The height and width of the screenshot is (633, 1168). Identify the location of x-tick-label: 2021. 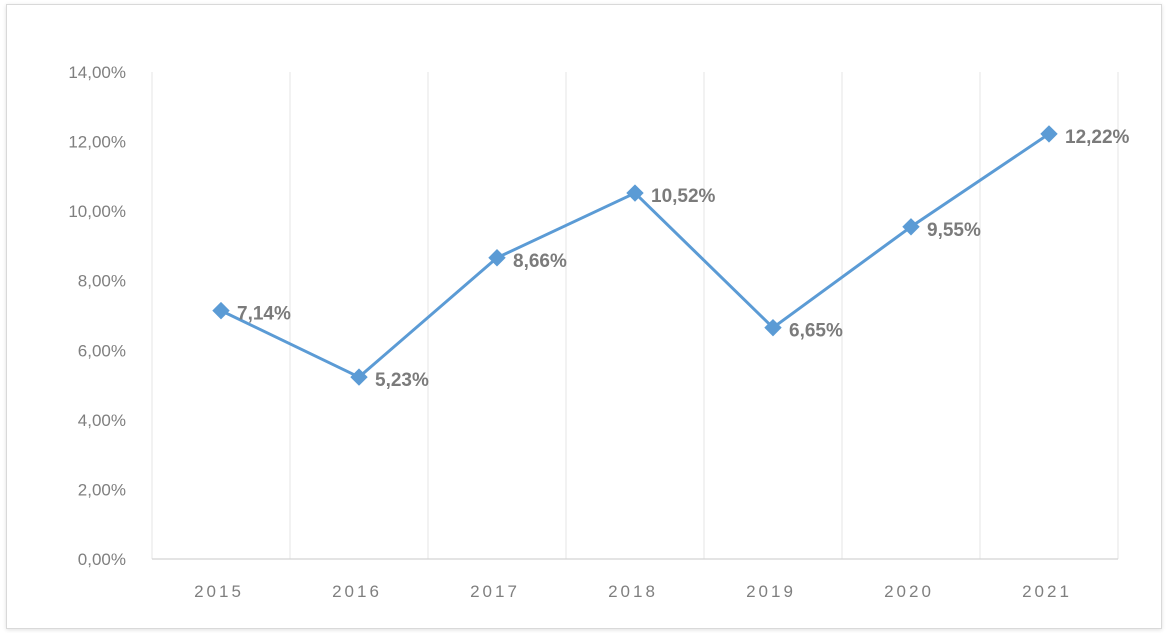
(1047, 591).